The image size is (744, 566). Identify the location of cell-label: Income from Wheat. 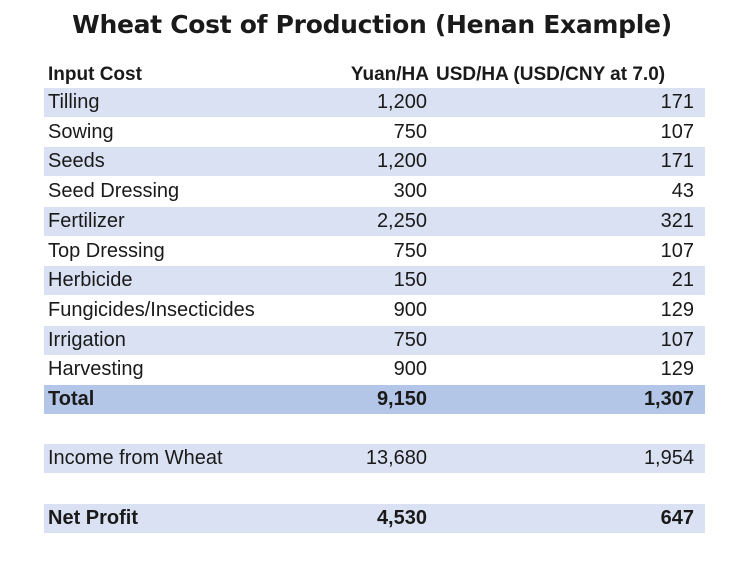
(135, 458).